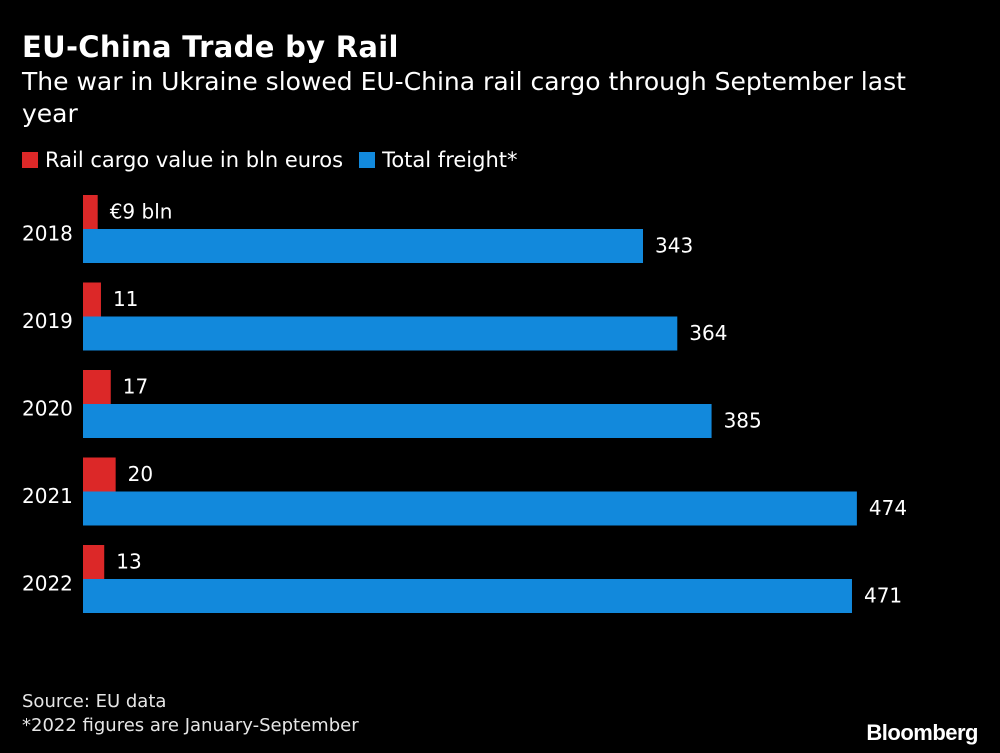 This screenshot has height=753, width=1000. Describe the element at coordinates (128, 562) in the screenshot. I see `data-label-rail-cargo-2022: 13` at that location.